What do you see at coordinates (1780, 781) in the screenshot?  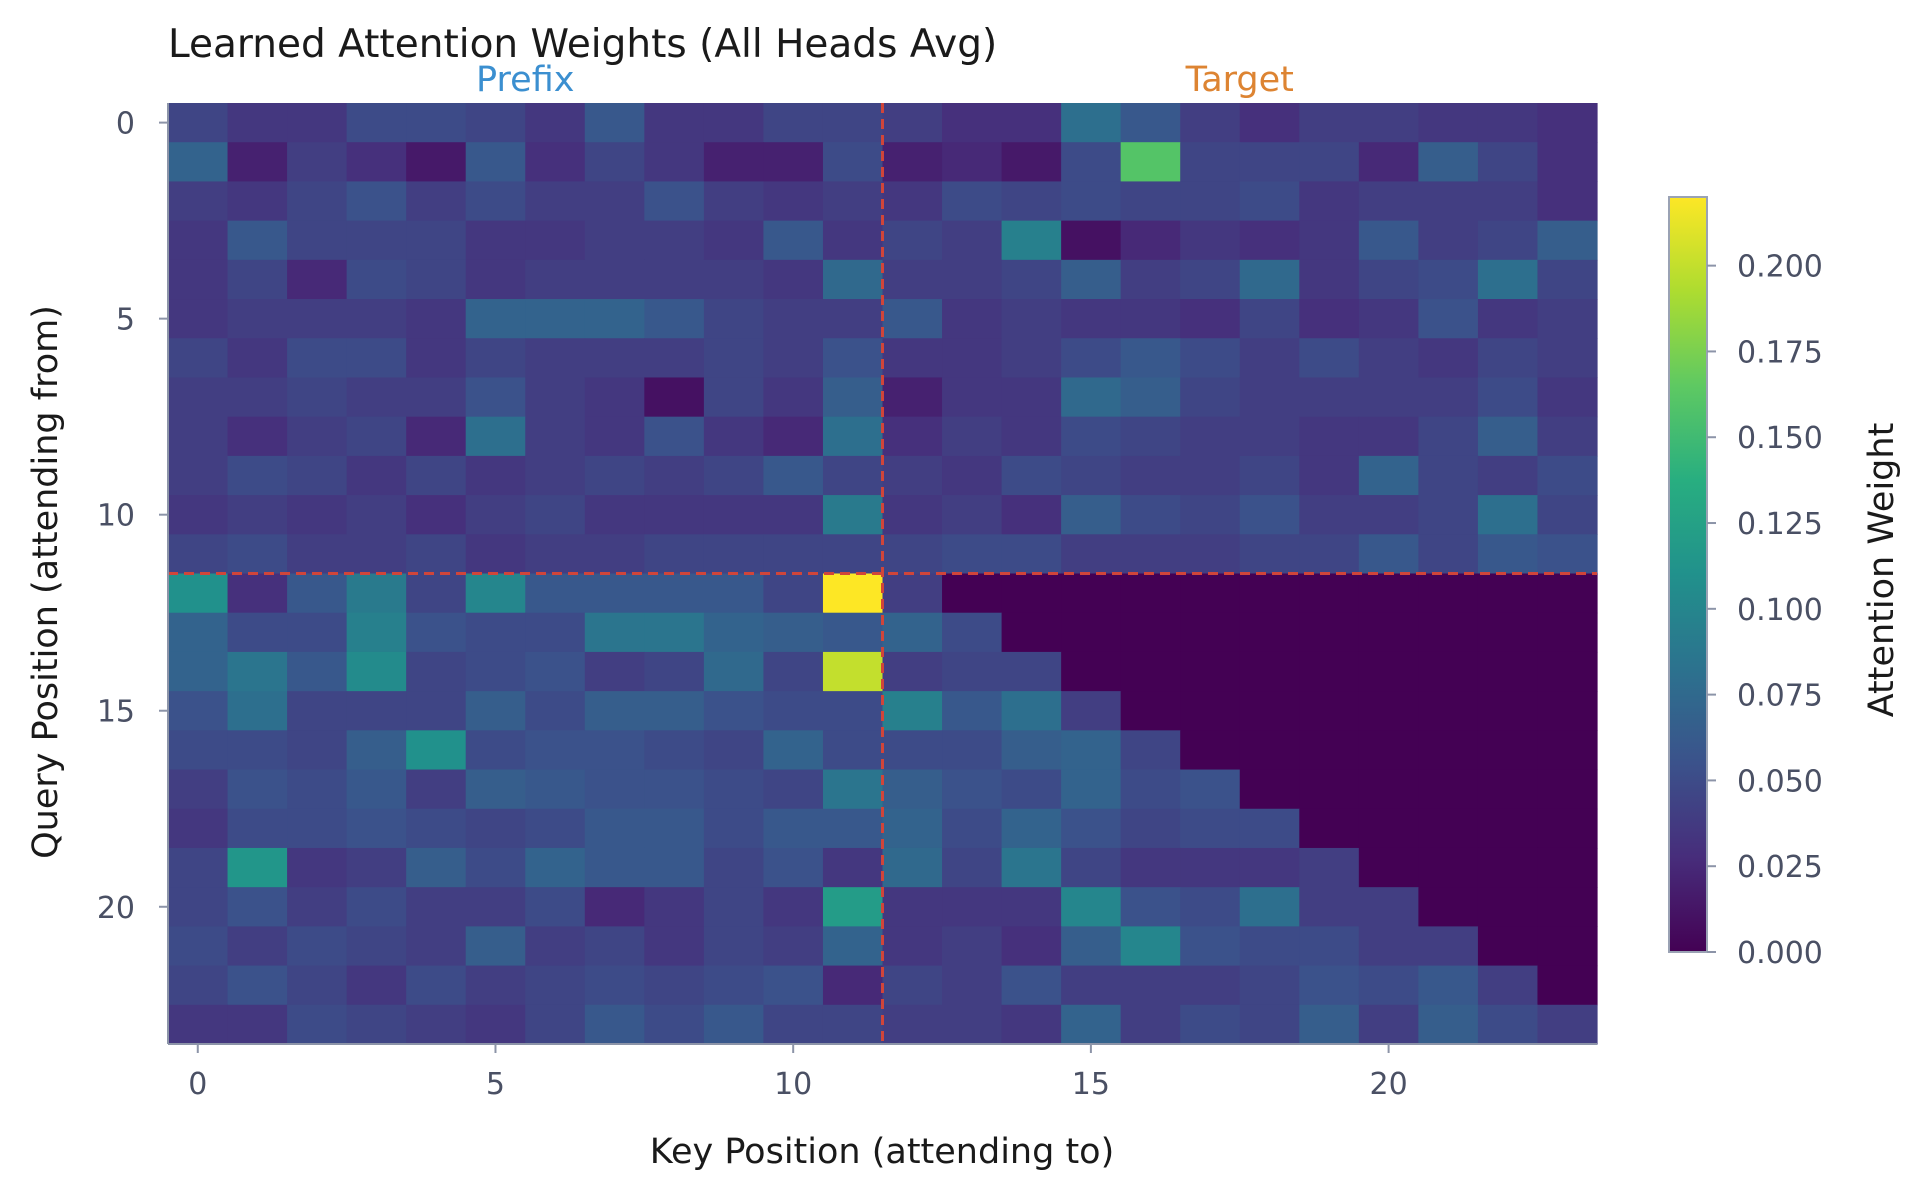 I see `colorbar-tick-label: 0.050` at bounding box center [1780, 781].